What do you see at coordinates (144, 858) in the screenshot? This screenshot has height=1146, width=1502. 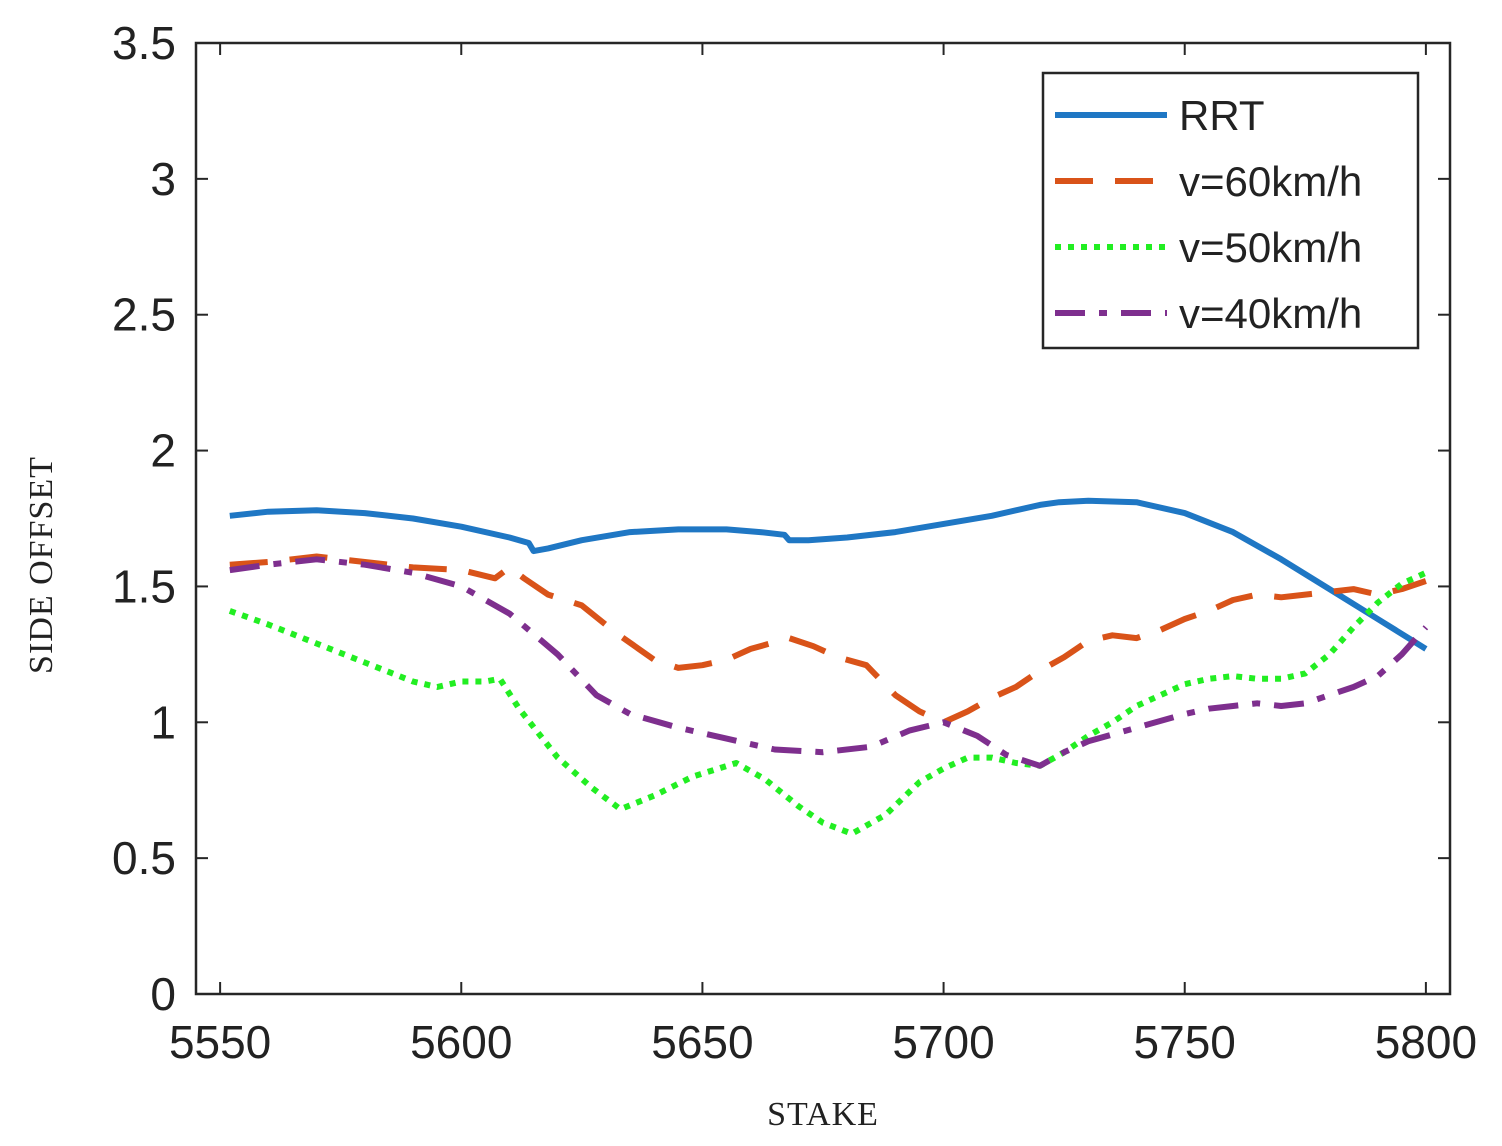 I see `y-tick-label: 0.5` at bounding box center [144, 858].